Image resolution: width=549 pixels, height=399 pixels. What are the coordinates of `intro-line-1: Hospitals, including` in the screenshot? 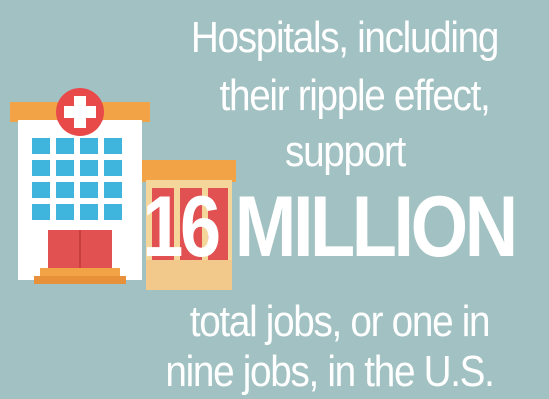 It's located at (345, 37).